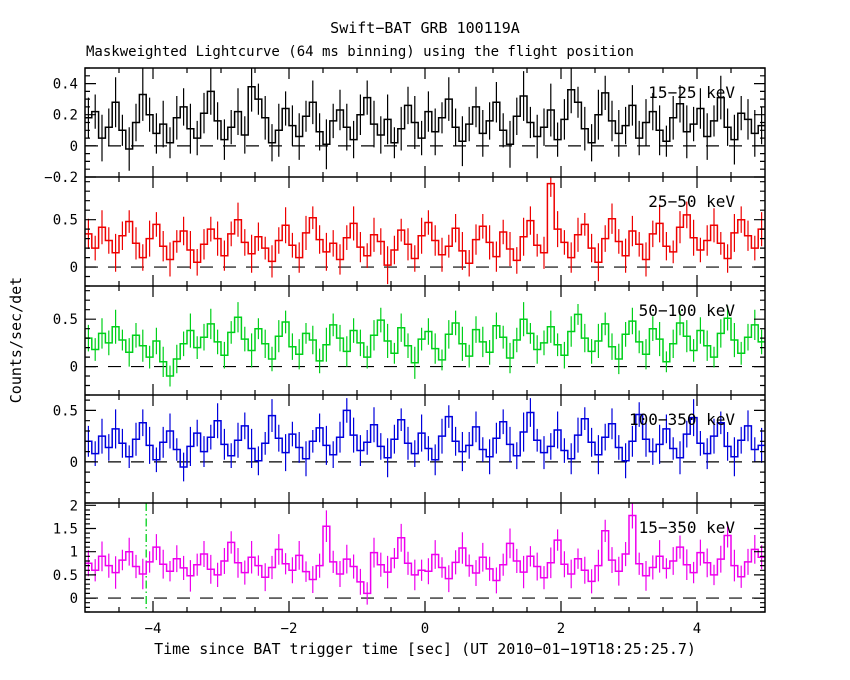 The image size is (850, 680). I want to click on x-tick-labels: −4 −2 0 2 4, so click(423, 629).